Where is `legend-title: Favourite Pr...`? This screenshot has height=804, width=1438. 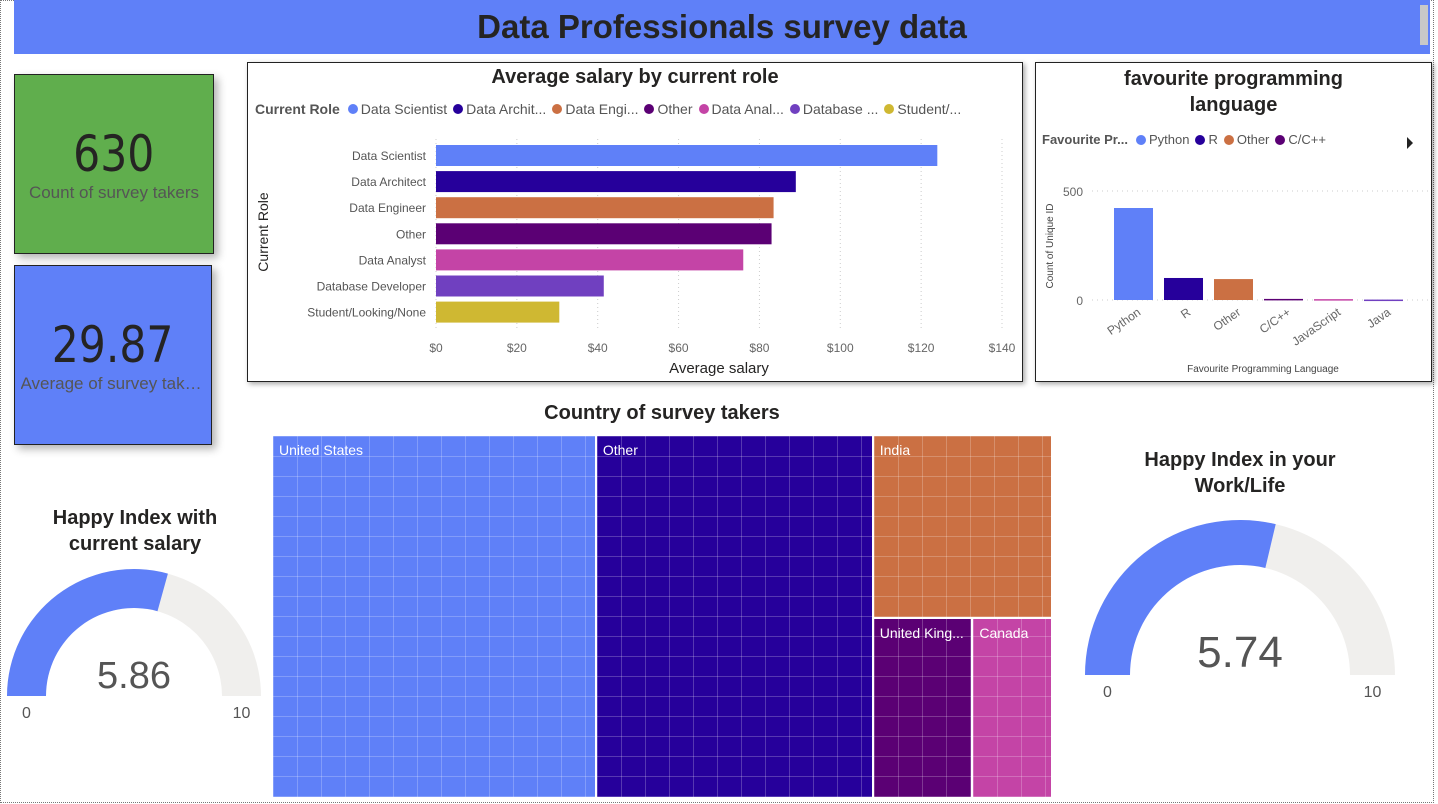 legend-title: Favourite Pr... is located at coordinates (1085, 139).